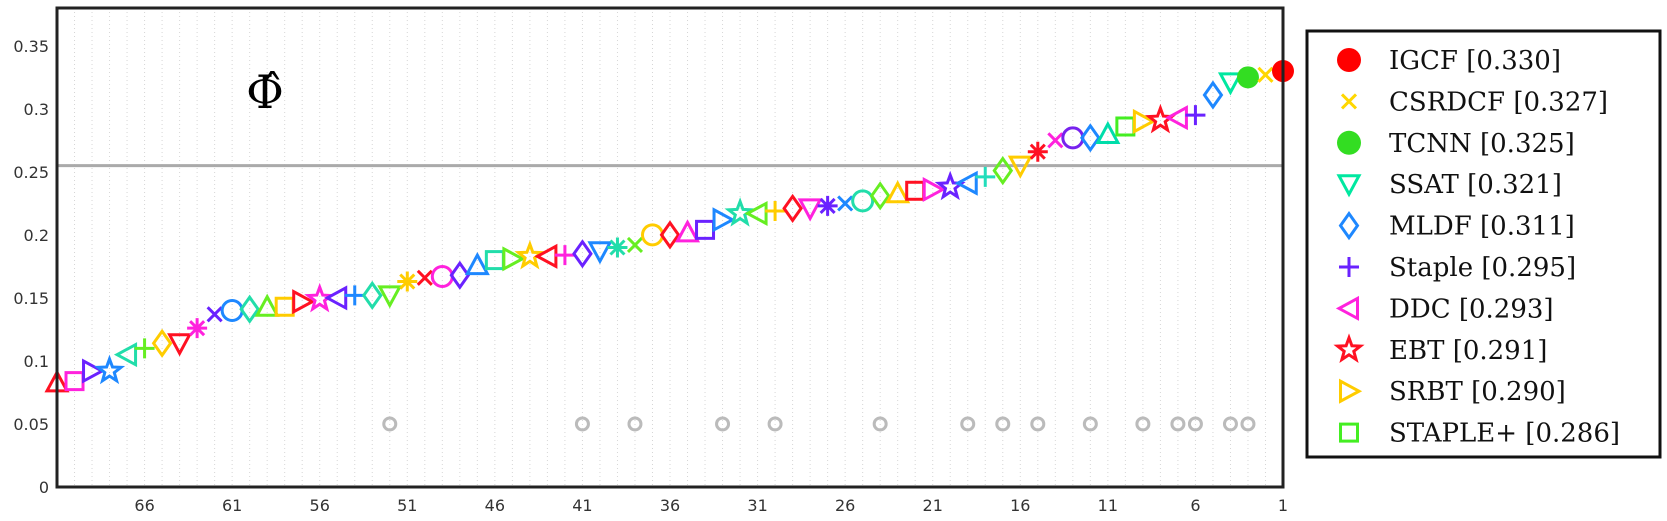 The width and height of the screenshot is (1667, 521). What do you see at coordinates (407, 505) in the screenshot?
I see `x-tick-label: 51` at bounding box center [407, 505].